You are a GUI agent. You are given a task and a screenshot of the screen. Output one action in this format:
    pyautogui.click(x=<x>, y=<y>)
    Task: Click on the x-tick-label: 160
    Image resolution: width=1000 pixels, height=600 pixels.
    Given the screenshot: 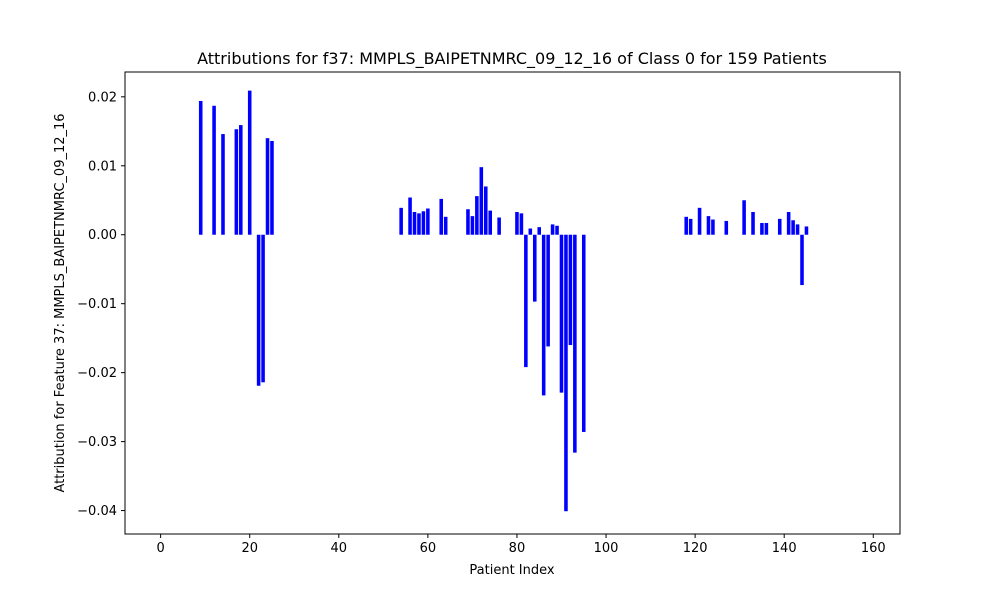 What is the action you would take?
    pyautogui.click(x=873, y=548)
    